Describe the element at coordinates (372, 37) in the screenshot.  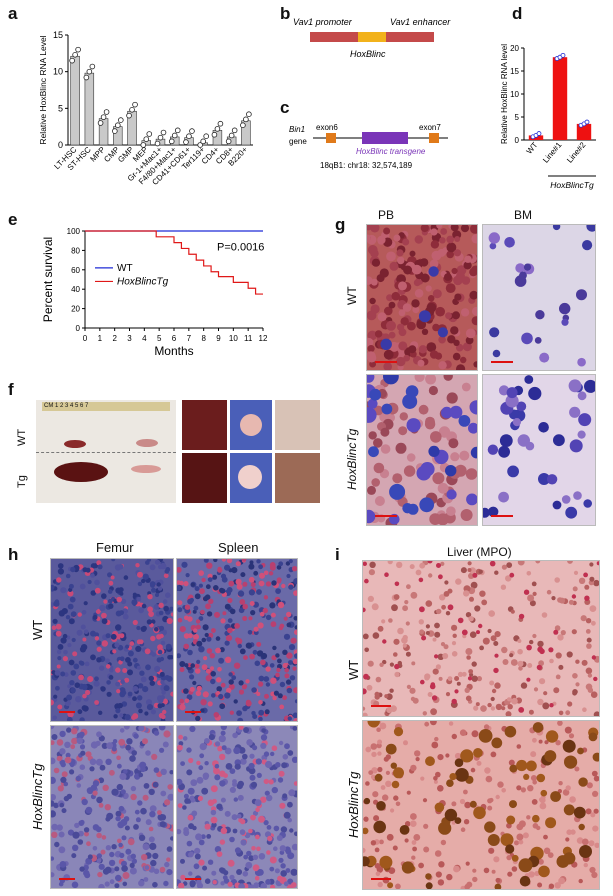
I see `hoxblinc-insert-block` at that location.